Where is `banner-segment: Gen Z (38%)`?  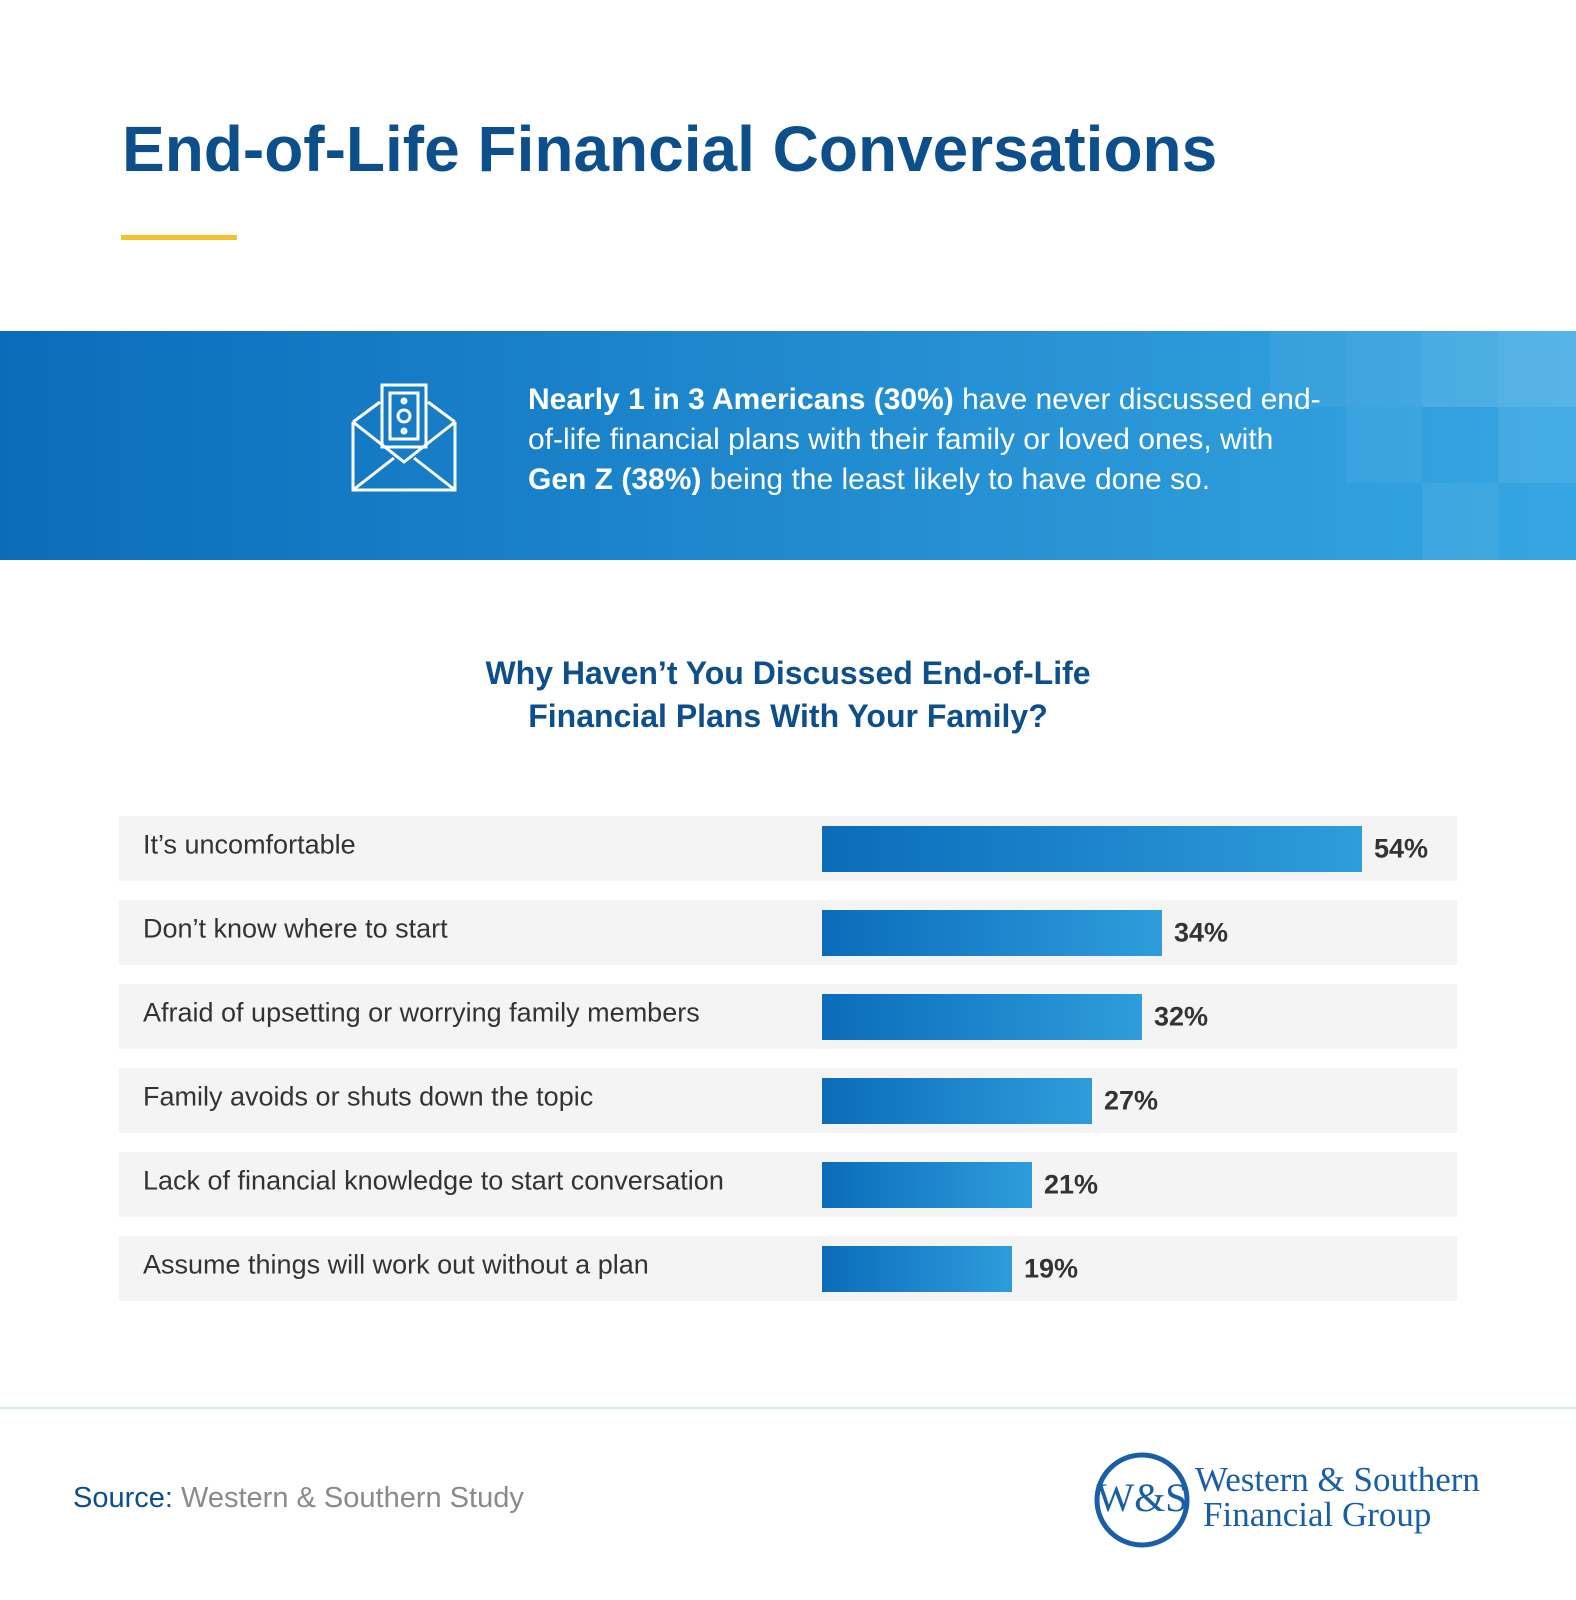 banner-segment: Gen Z (38%) is located at coordinates (615, 479).